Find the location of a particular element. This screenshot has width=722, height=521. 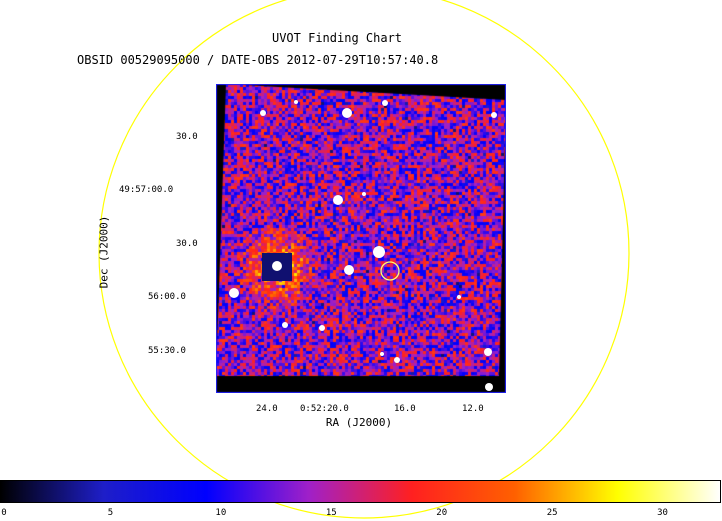

y-tick-label: 49:57:00.0 is located at coordinates (146, 190).